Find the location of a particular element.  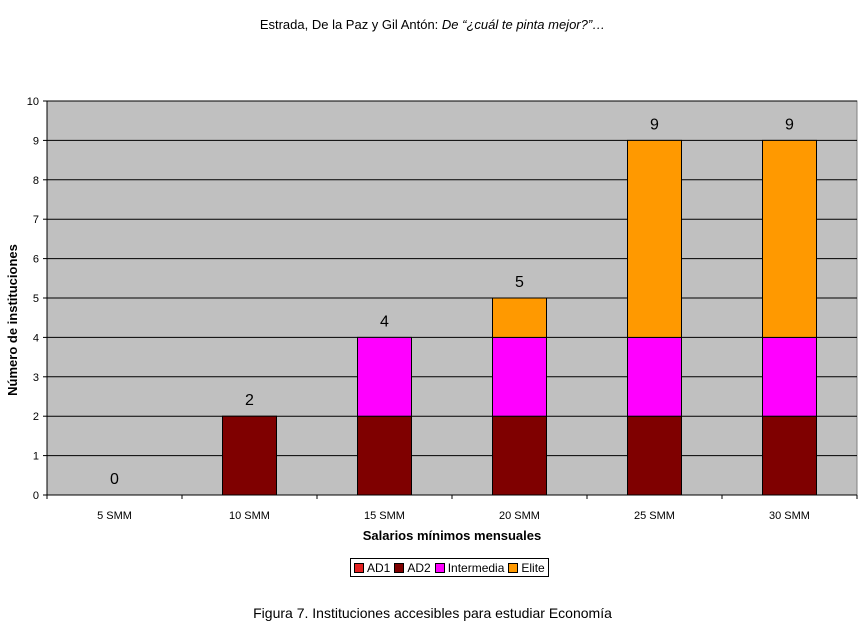

y-tick-label: 2 is located at coordinates (36, 417).